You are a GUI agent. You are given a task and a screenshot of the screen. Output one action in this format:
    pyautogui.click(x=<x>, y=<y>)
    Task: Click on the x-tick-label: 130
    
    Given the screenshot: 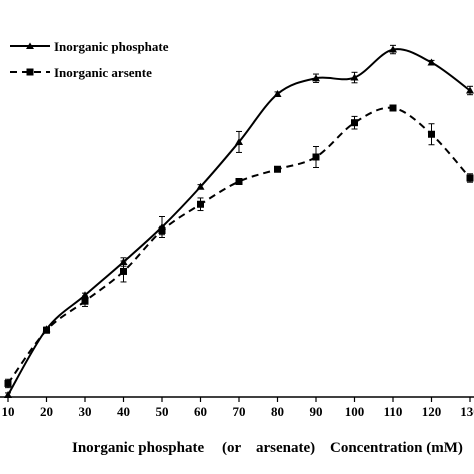 What is the action you would take?
    pyautogui.click(x=467, y=411)
    